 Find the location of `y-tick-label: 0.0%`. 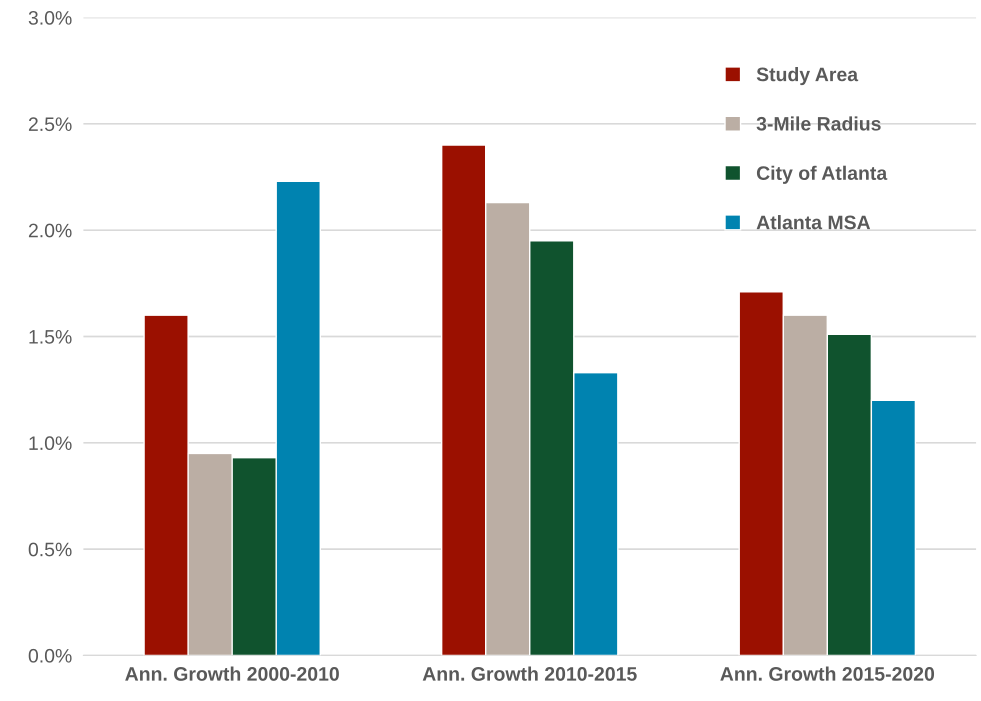

y-tick-label: 0.0% is located at coordinates (50, 655).